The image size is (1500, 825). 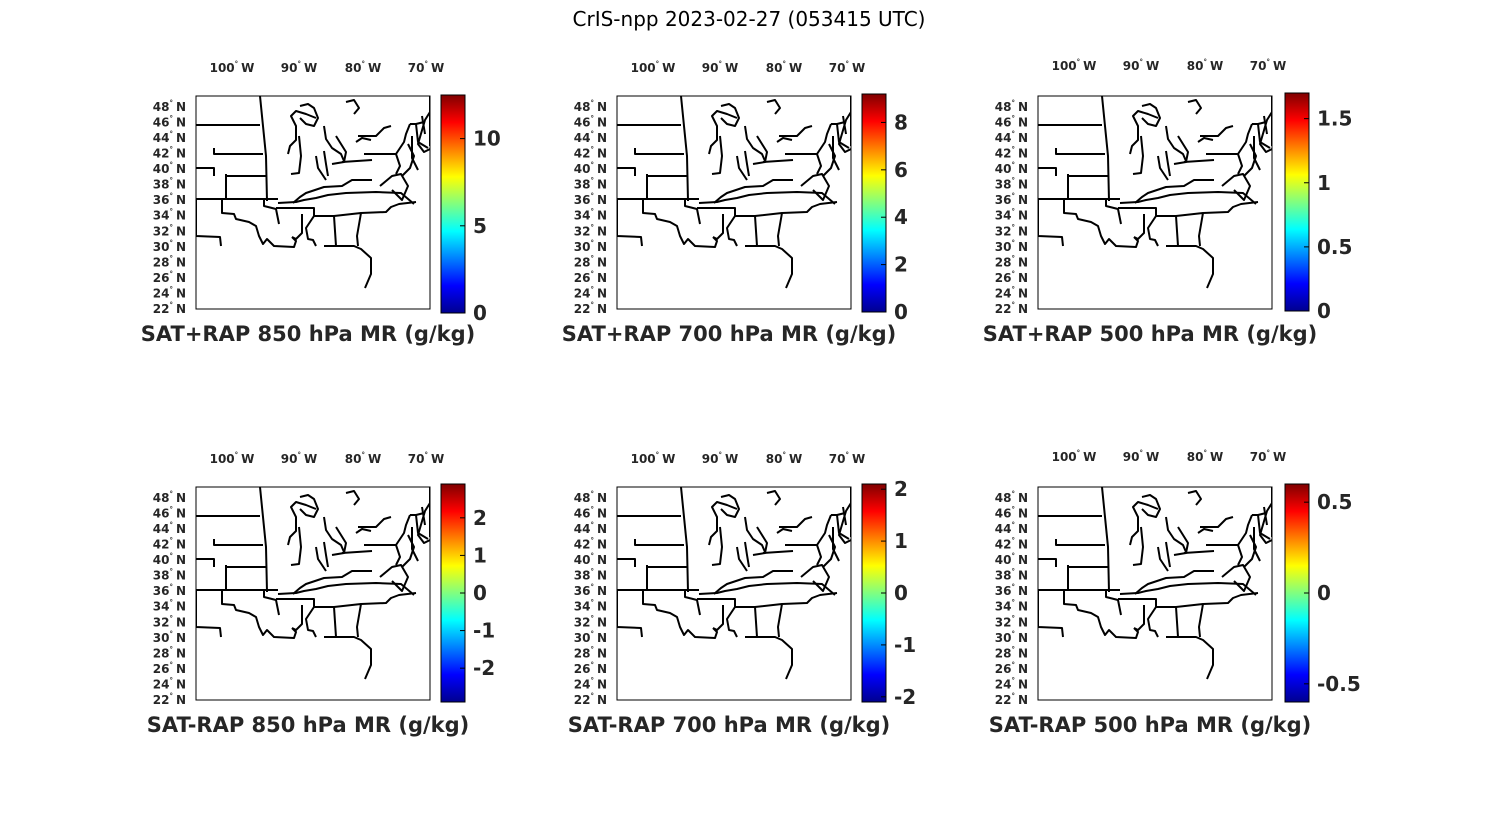 What do you see at coordinates (1318, 207) in the screenshot?
I see `colorbar: 0 0.5 1 1.5` at bounding box center [1318, 207].